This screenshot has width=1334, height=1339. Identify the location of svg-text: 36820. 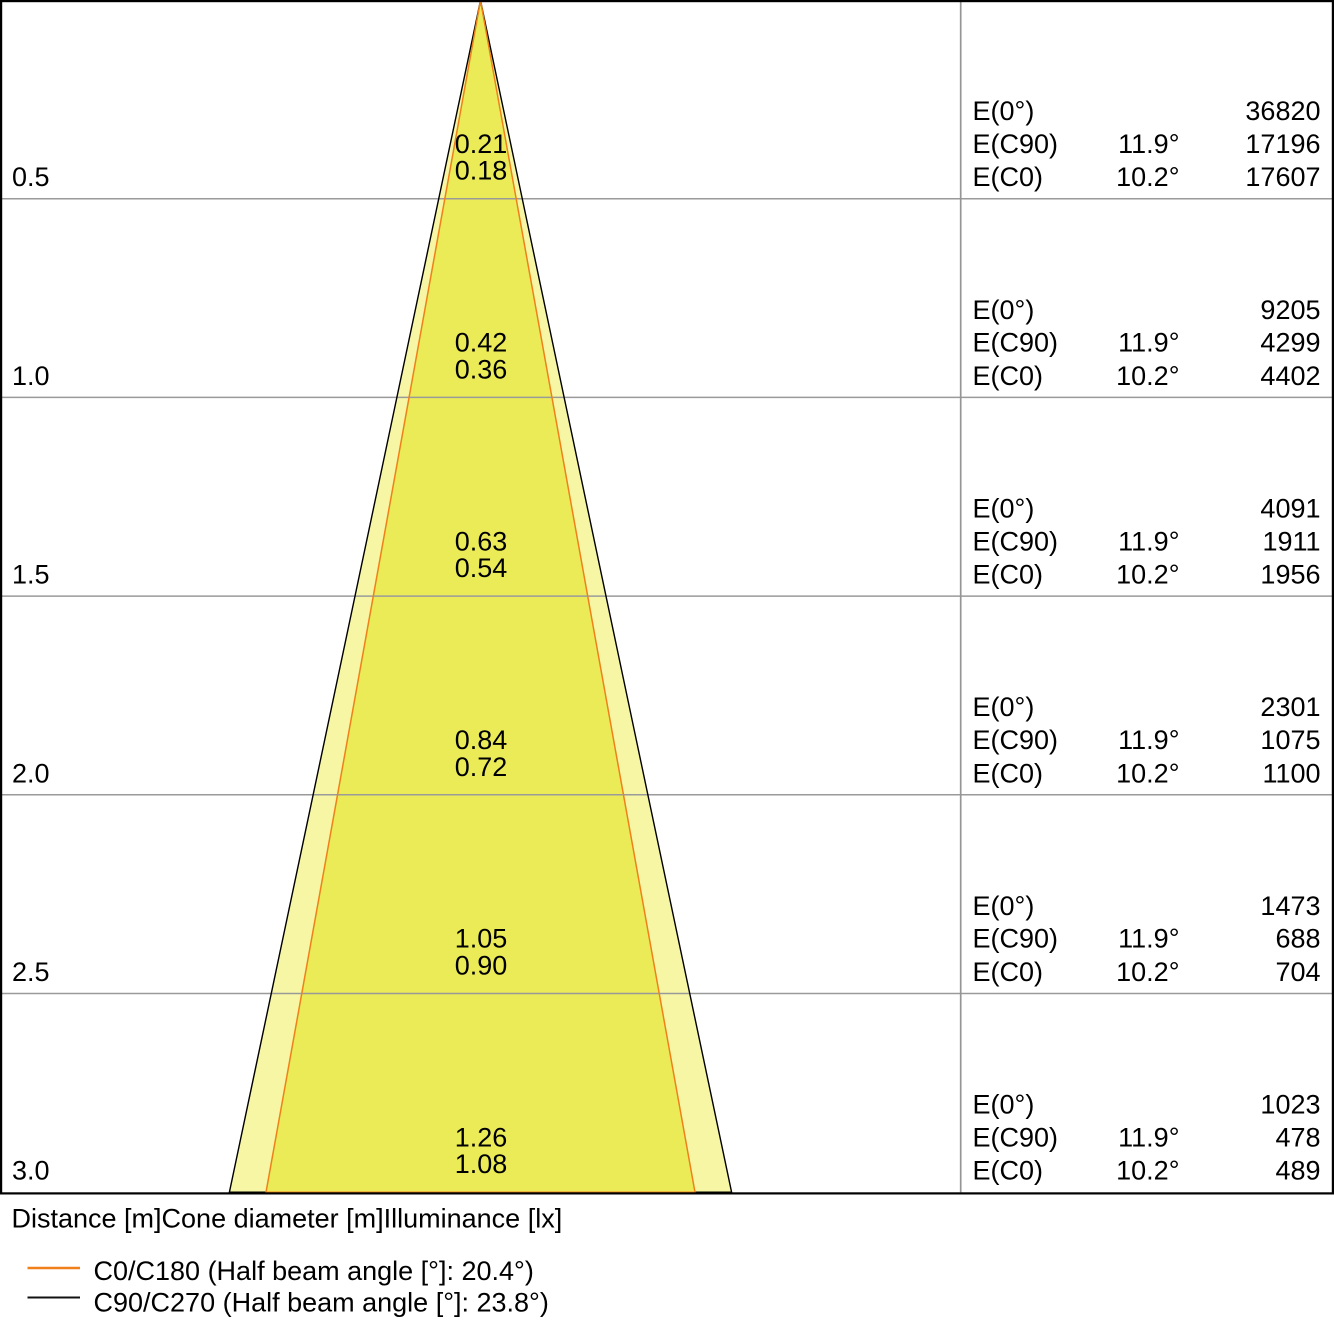
(1282, 111).